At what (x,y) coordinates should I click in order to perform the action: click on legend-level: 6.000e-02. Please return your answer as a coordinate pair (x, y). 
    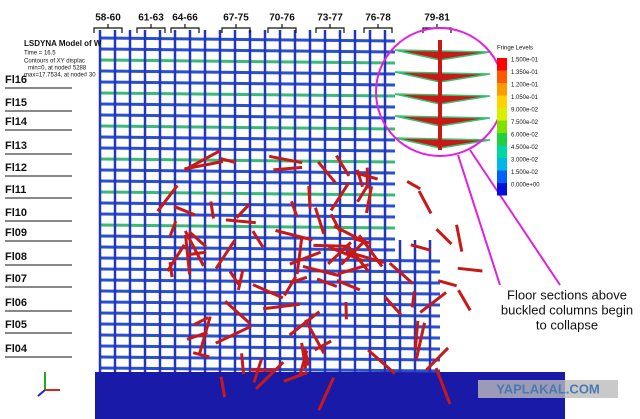
    Looking at the image, I should click on (525, 136).